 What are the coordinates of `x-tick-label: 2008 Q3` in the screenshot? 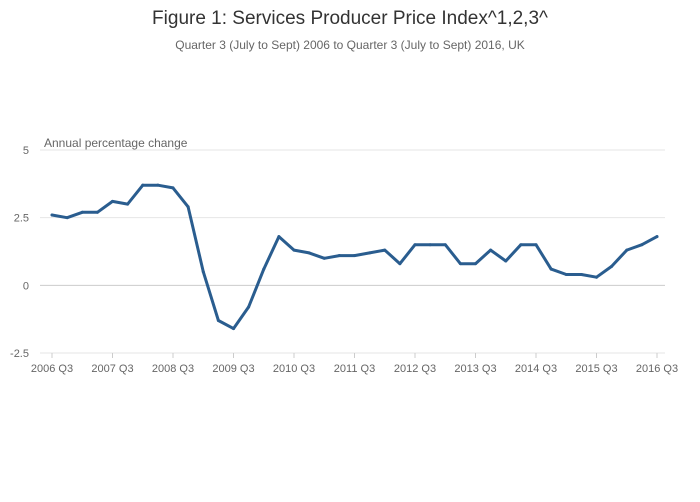 It's located at (173, 369).